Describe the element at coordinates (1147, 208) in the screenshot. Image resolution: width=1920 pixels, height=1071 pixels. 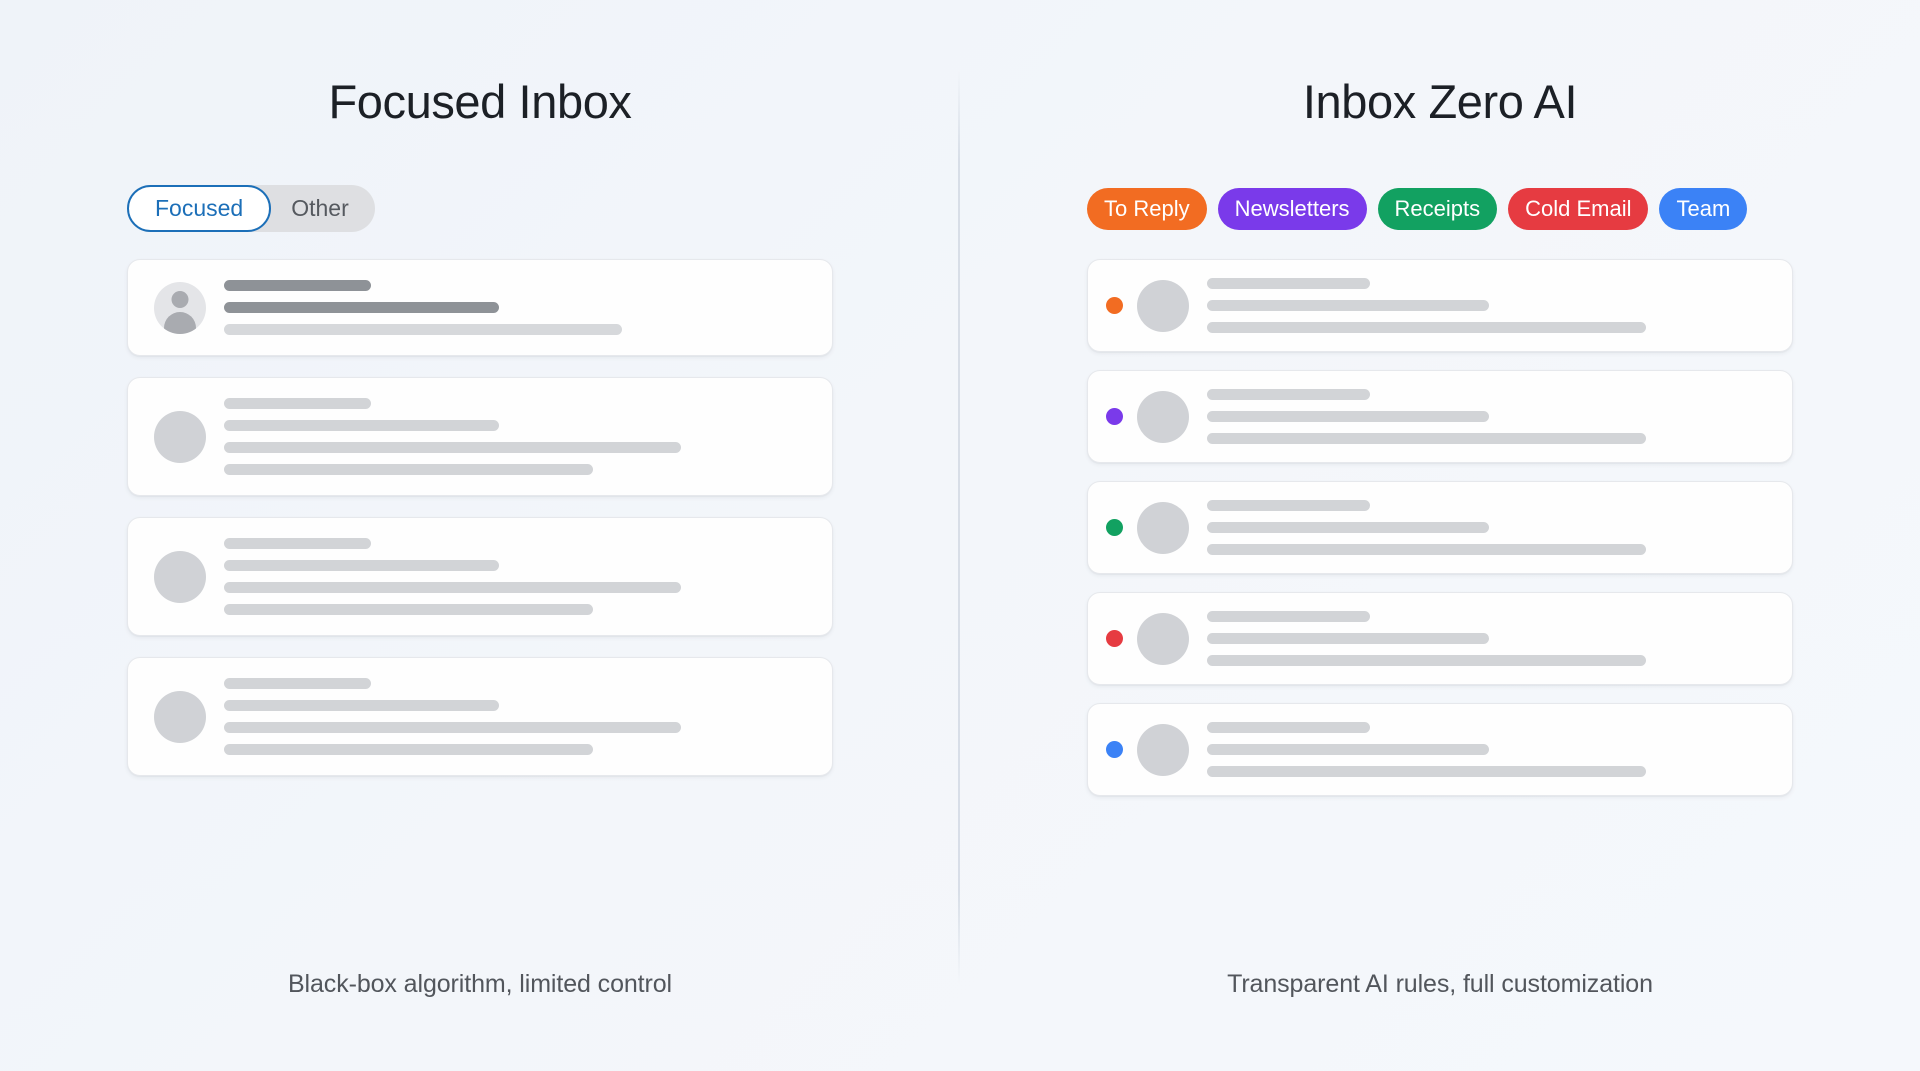
I see `category-pill: To Reply` at that location.